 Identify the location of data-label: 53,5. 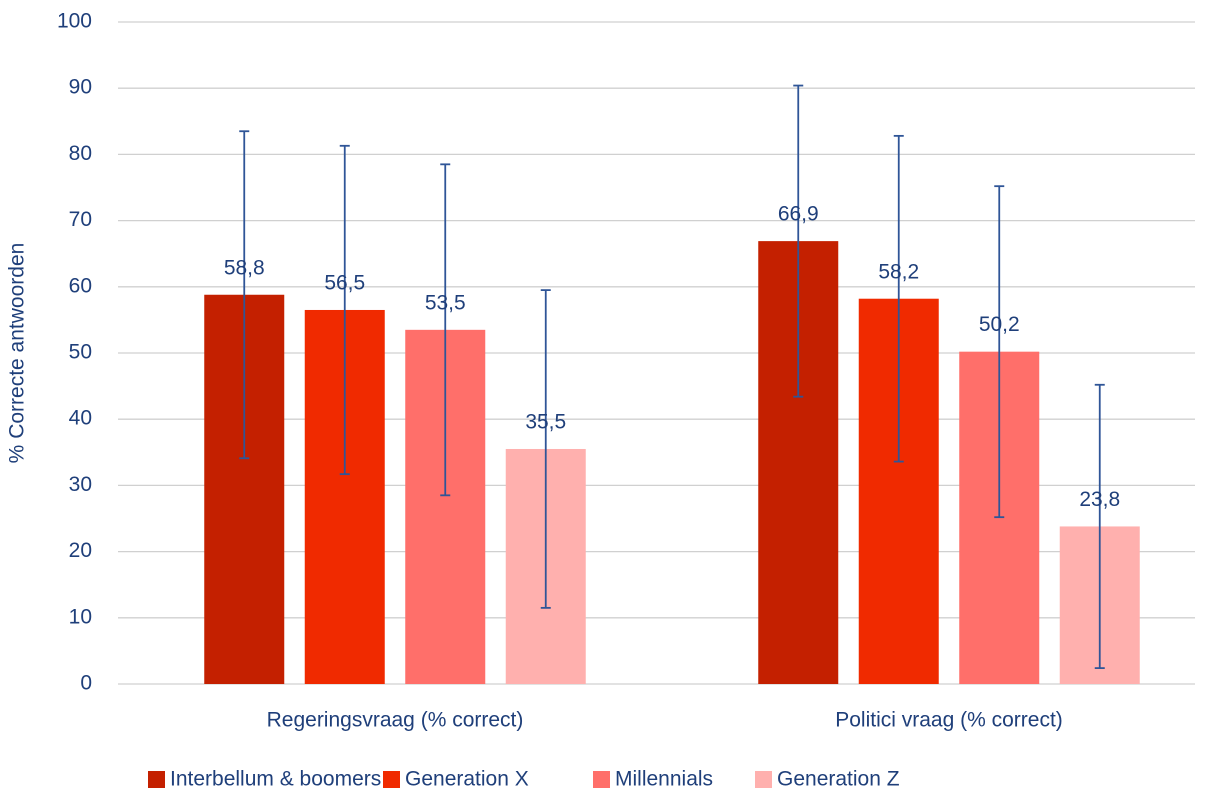
(445, 302).